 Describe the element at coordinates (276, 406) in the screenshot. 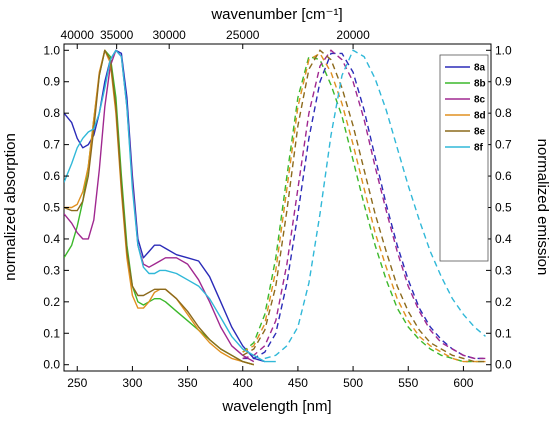

I see `x-axis-title: wavelength [nm]` at that location.